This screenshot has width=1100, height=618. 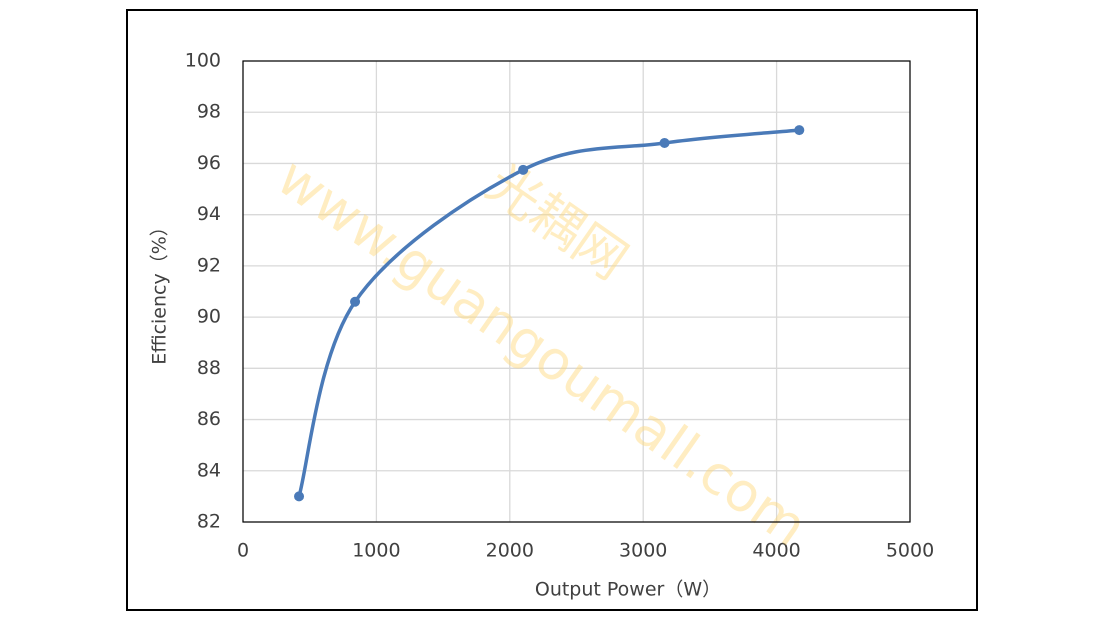 I want to click on y-tick-label: 82, so click(x=209, y=522).